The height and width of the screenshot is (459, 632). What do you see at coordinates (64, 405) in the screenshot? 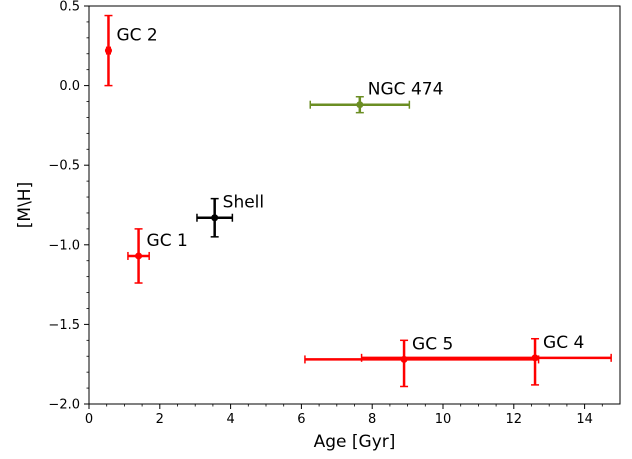
I see `y-tick-label: −2.0` at bounding box center [64, 405].